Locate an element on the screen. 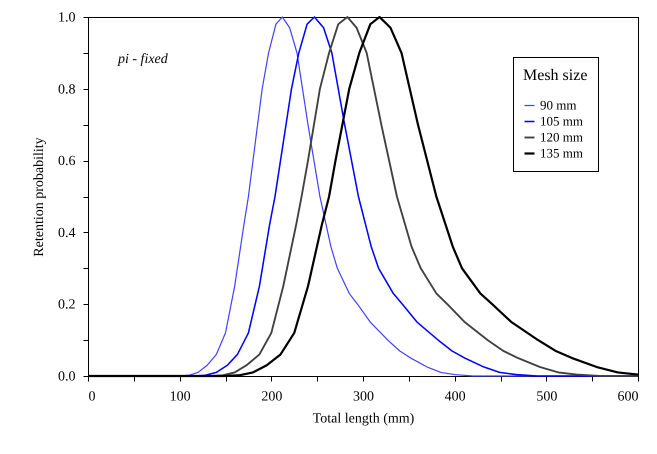 This screenshot has height=454, width=657. x-tick-label: 200 is located at coordinates (271, 397).